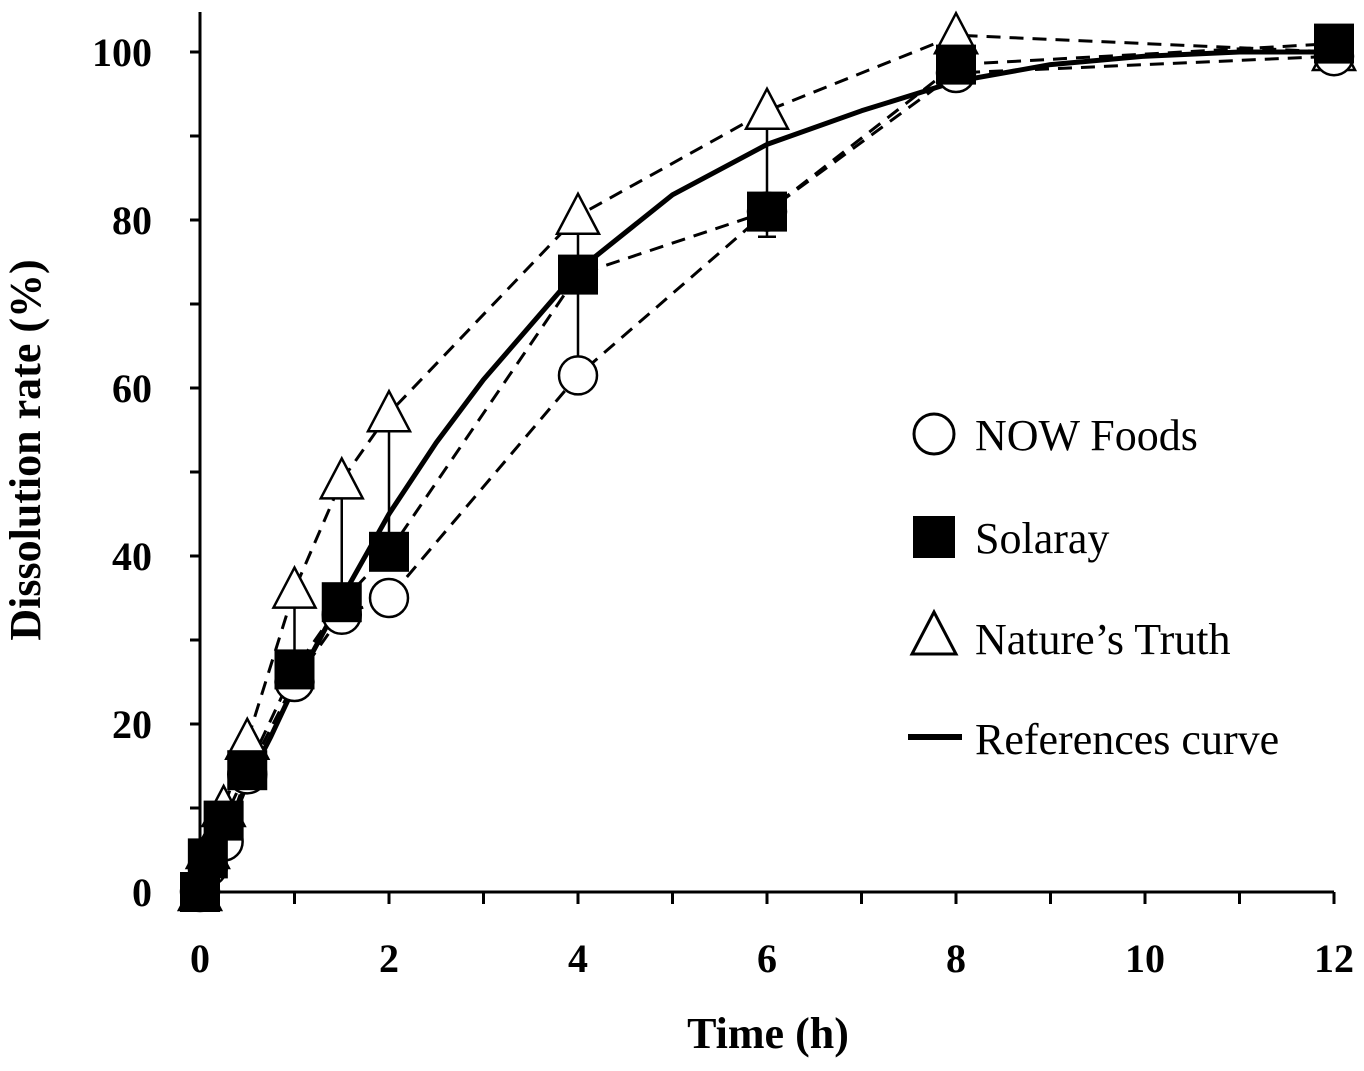  Describe the element at coordinates (1102, 639) in the screenshot. I see `legend-label-natures-truth: Nature’s Truth` at that location.